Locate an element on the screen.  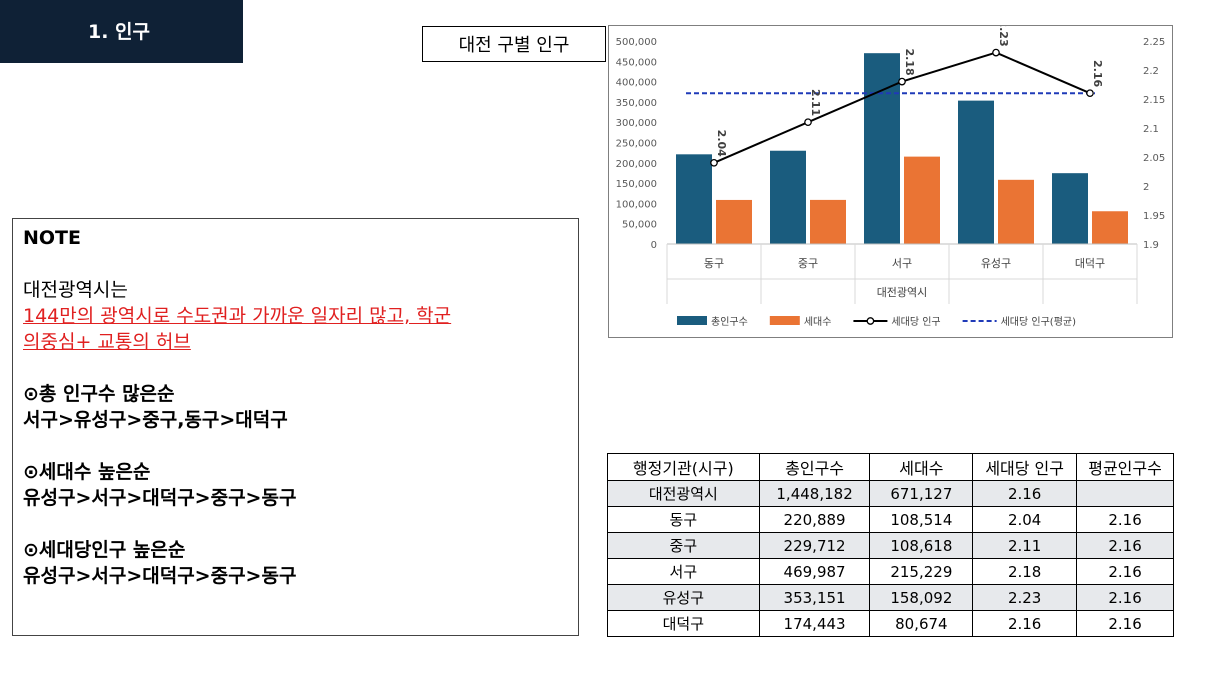
table-cell: 2.04 is located at coordinates (1025, 519).